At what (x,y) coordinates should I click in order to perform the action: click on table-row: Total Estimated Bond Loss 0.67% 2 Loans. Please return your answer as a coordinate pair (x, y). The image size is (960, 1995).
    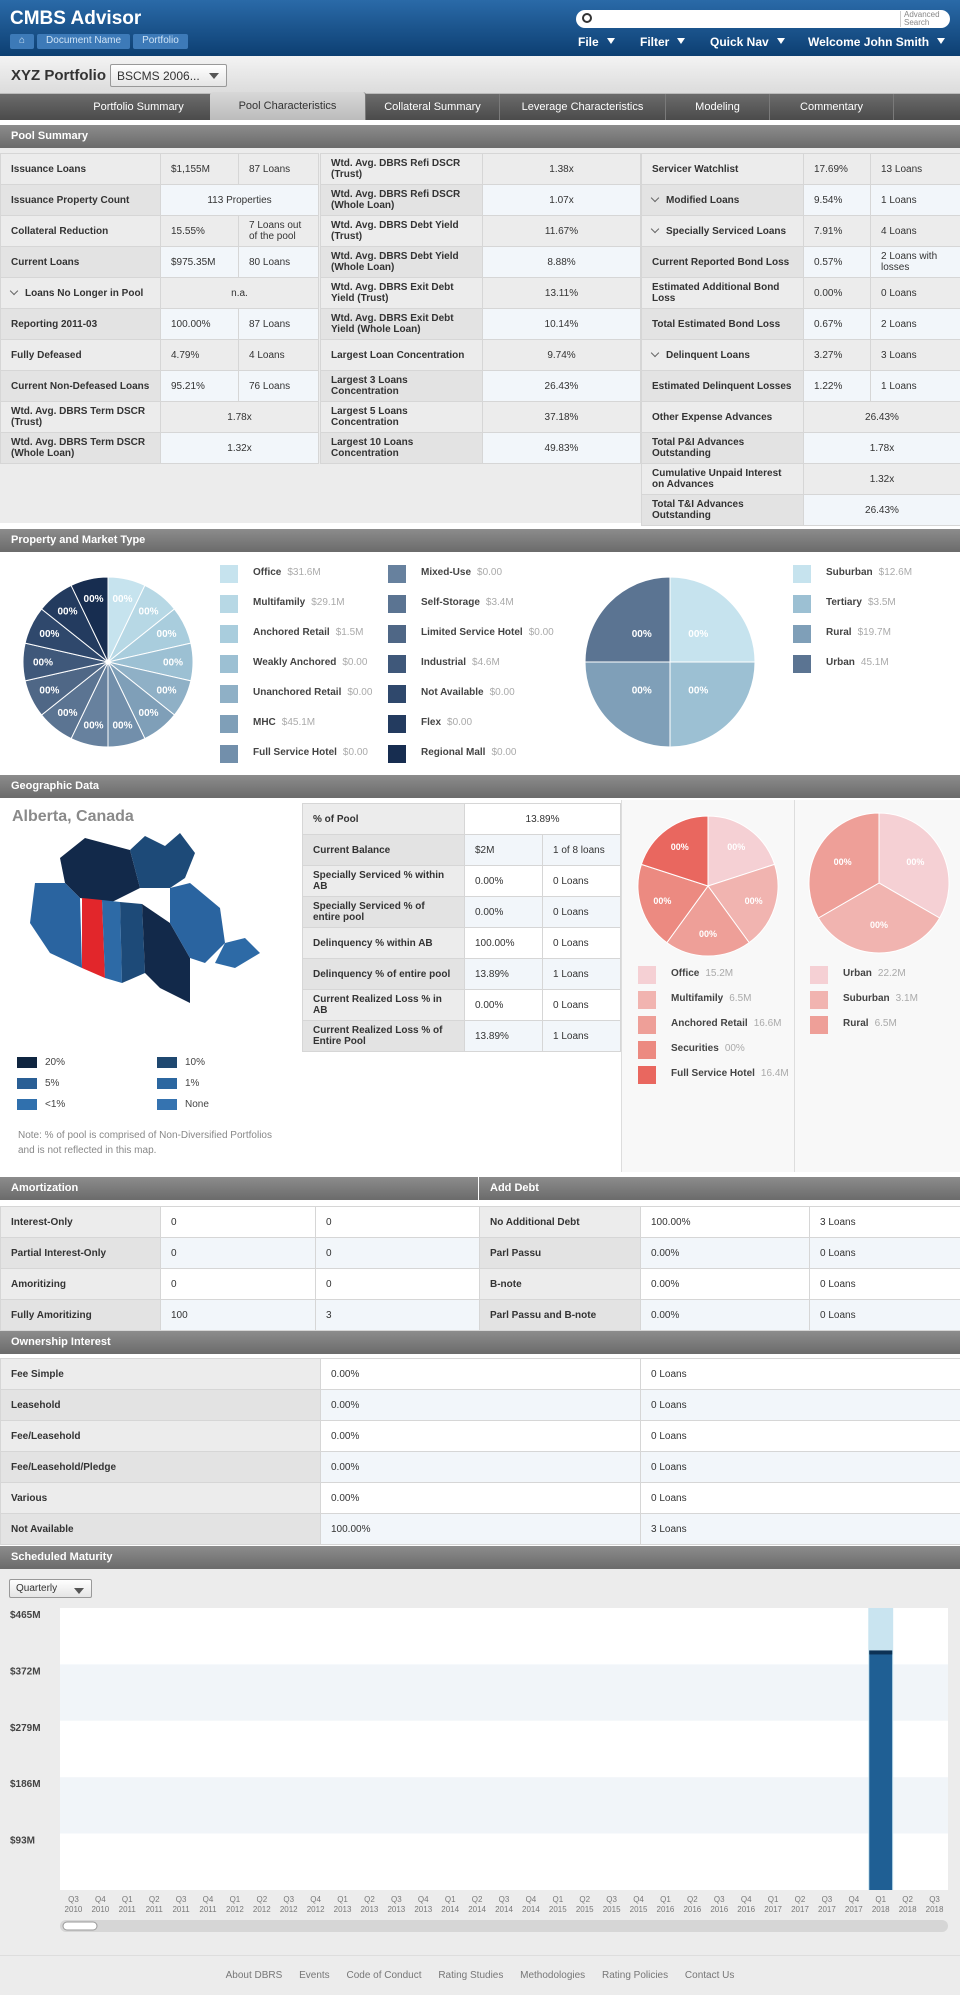
    Looking at the image, I should click on (800, 324).